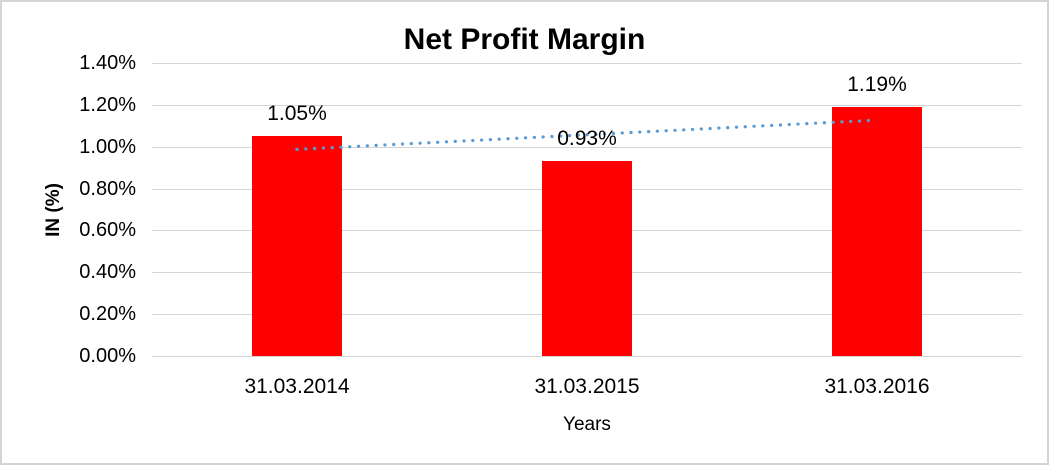 This screenshot has height=471, width=1054. What do you see at coordinates (297, 114) in the screenshot?
I see `bar-data-label: 1.05%` at bounding box center [297, 114].